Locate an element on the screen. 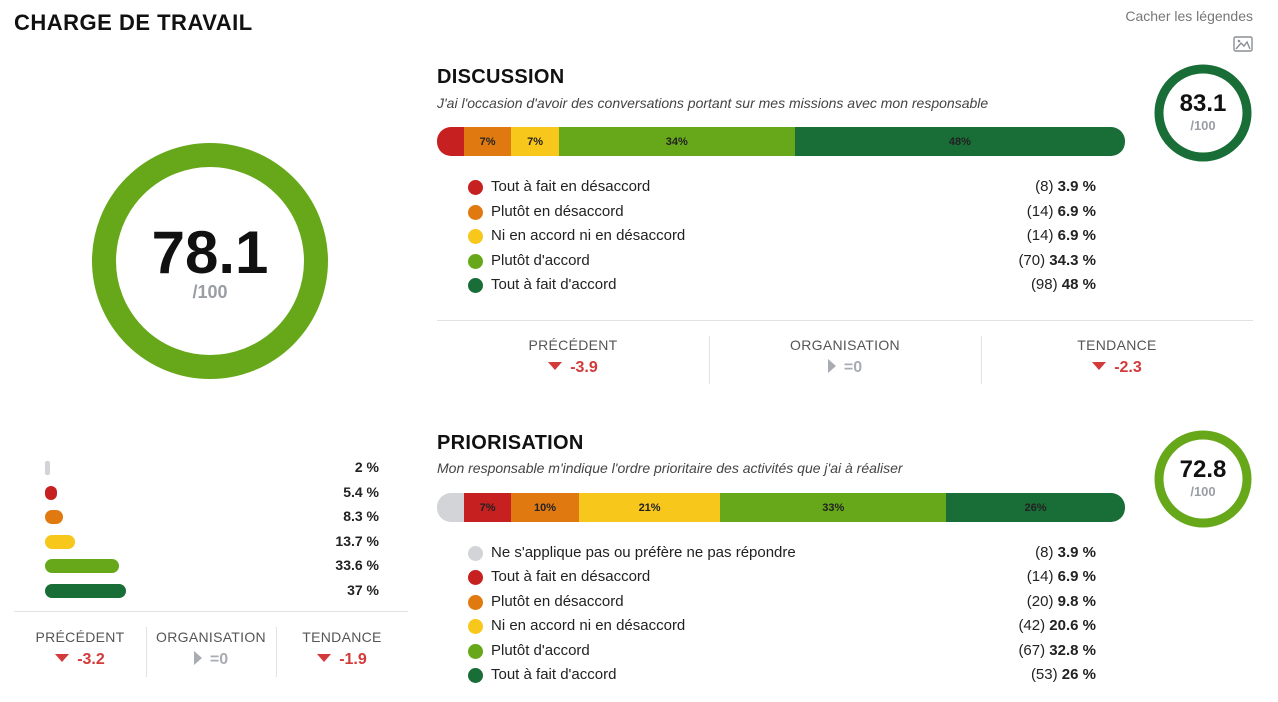 This screenshot has width=1278, height=702. response-segment: 7% is located at coordinates (487, 507).